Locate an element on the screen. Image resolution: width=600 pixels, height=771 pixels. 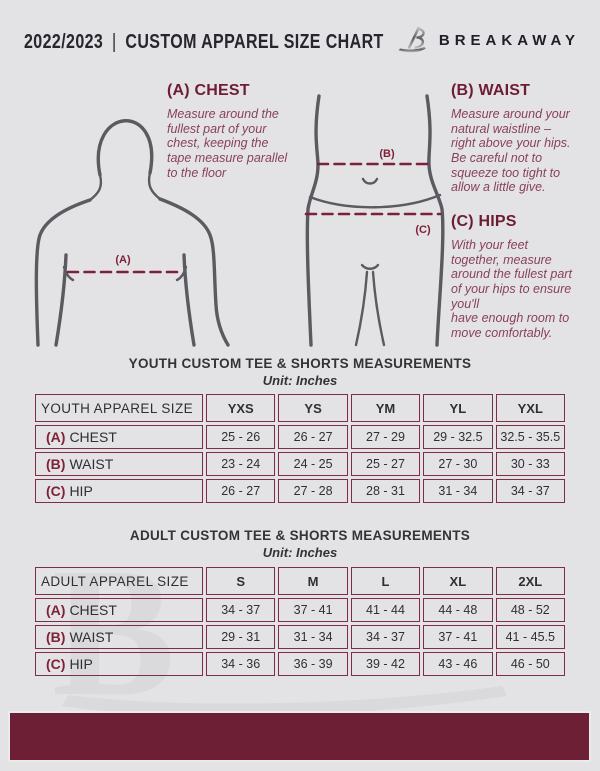
size-column-header: M is located at coordinates (313, 581).